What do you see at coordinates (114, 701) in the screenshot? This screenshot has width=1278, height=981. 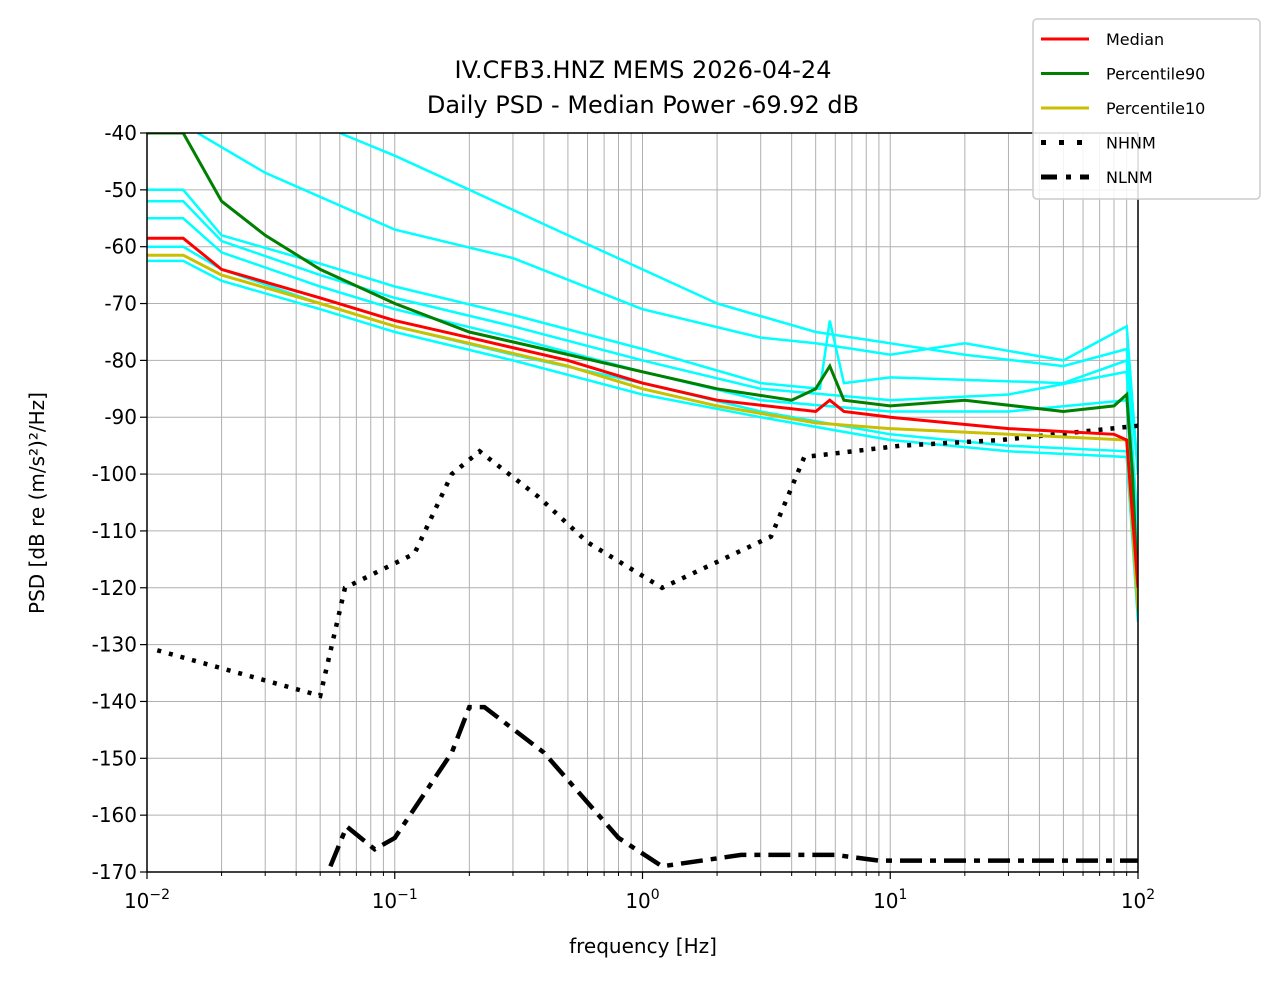 I see `y-tick-label: -140` at bounding box center [114, 701].